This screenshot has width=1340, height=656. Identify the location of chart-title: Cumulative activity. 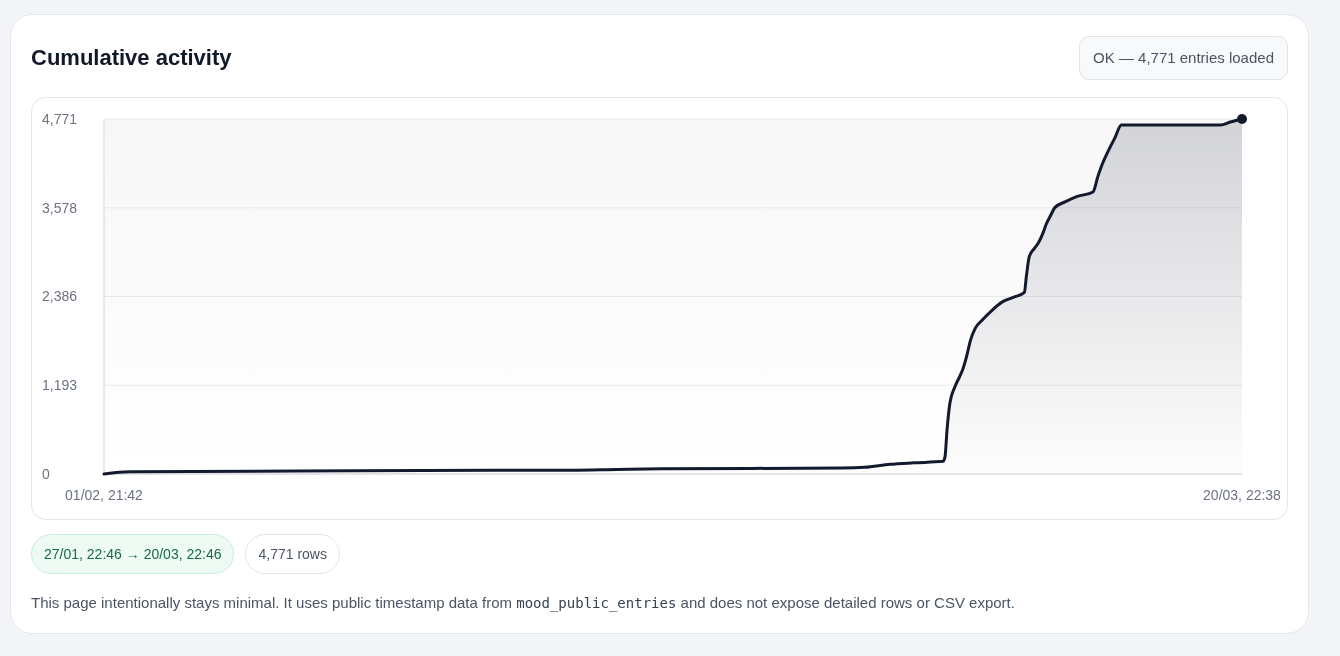
(131, 57).